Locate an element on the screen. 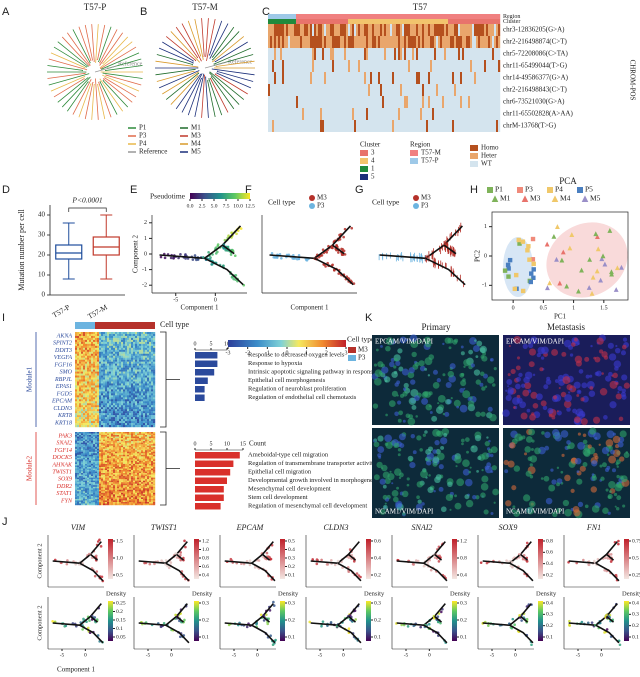 The width and height of the screenshot is (640, 677). tree-branch is located at coordinates (123, 80).